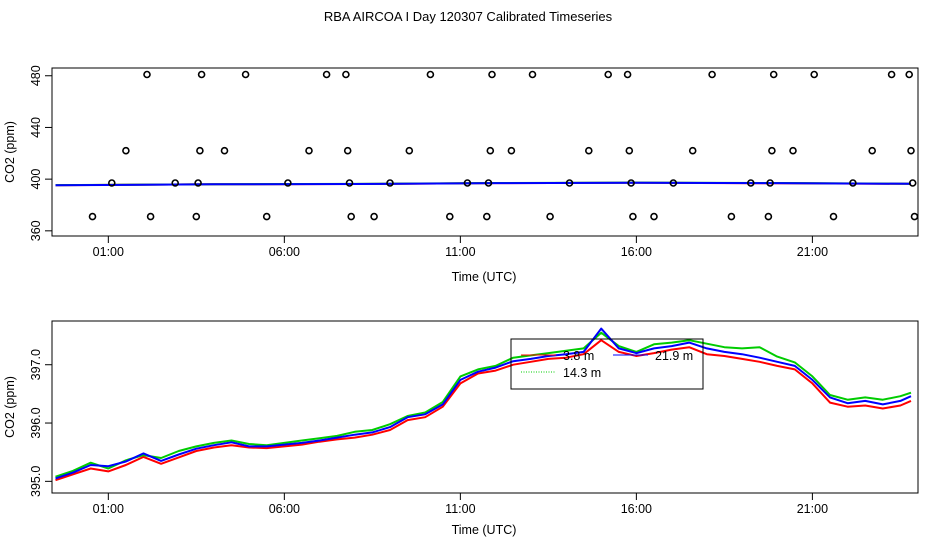  I want to click on legend-label-21-9m: 21.9 m, so click(674, 356).